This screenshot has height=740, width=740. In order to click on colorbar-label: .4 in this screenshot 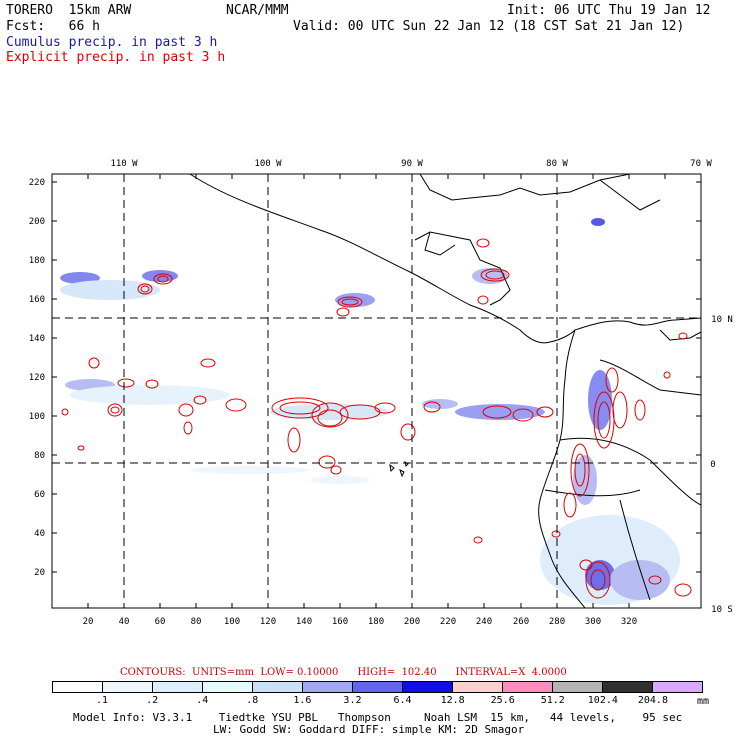, I will do `click(202, 700)`.